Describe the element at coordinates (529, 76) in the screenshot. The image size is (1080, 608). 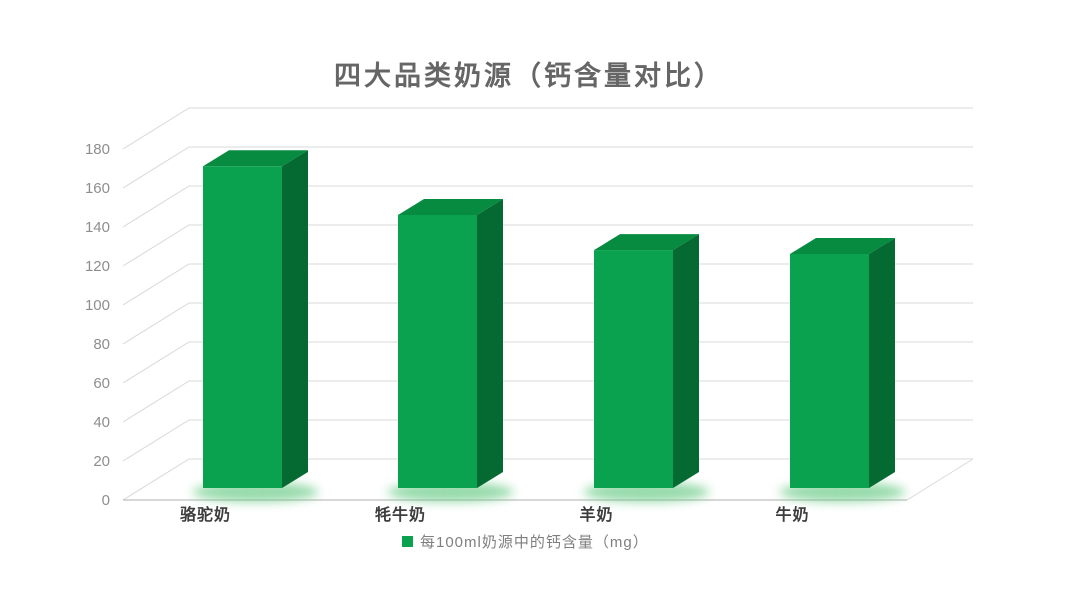
I see `chart-title: 四大品类奶源（钙含量对比）` at that location.